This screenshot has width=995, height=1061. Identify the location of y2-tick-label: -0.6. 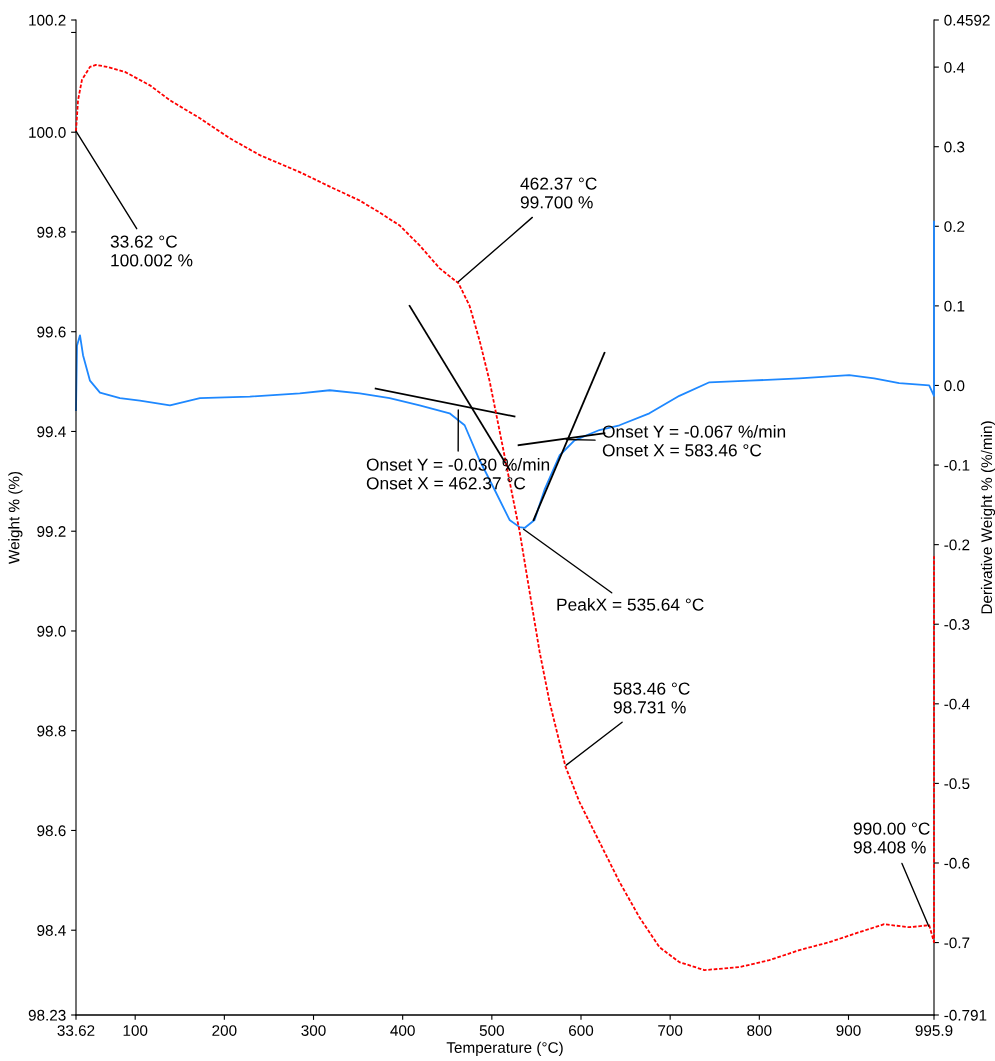
(957, 863).